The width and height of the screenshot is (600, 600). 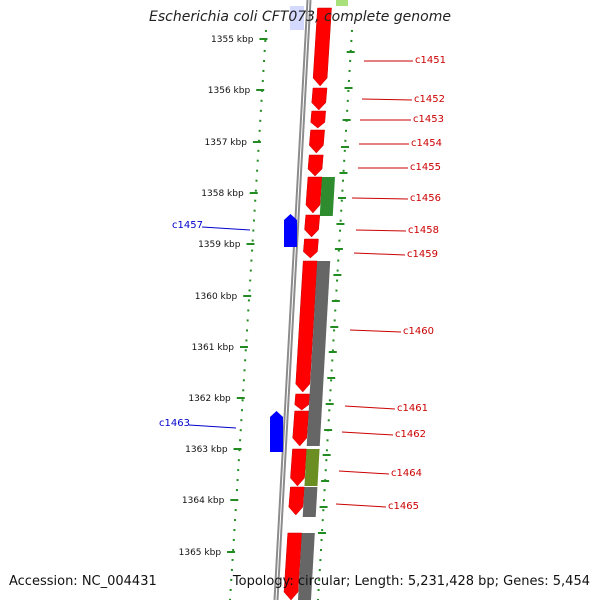 What do you see at coordinates (292, 300) in the screenshot?
I see `backbone-highlight` at bounding box center [292, 300].